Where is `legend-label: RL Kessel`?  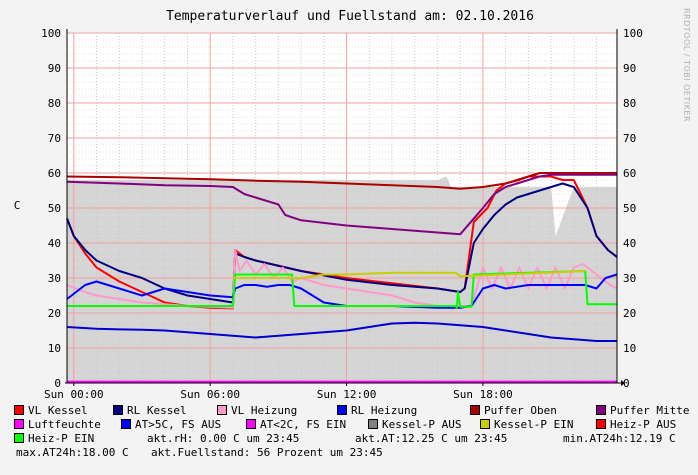
legend-label: RL Kessel is located at coordinates (157, 410).